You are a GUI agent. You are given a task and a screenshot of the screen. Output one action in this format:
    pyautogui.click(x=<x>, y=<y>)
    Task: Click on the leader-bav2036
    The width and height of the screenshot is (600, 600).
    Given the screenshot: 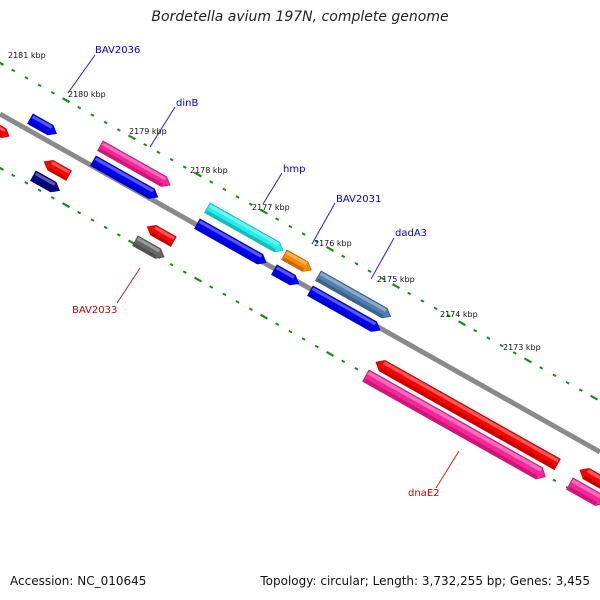 What is the action you would take?
    pyautogui.click(x=81, y=74)
    